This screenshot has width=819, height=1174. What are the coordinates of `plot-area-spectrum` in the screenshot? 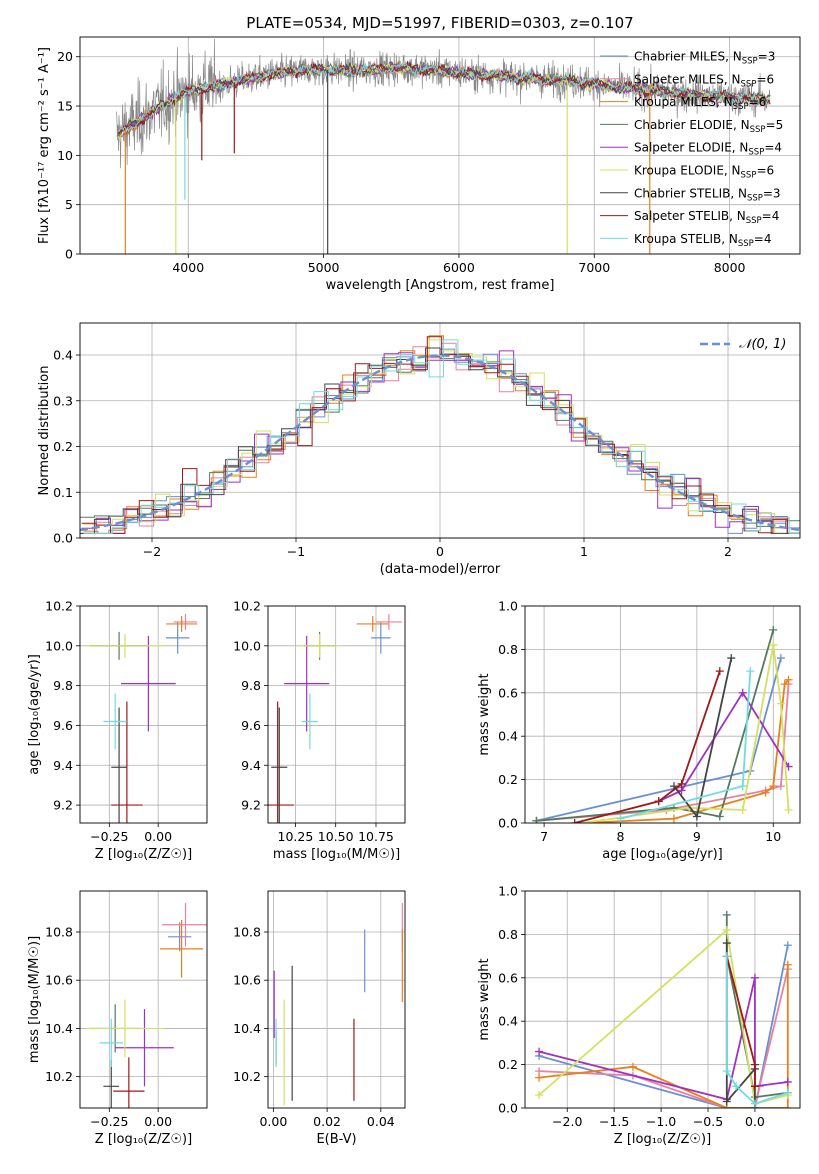 It's located at (443, 146).